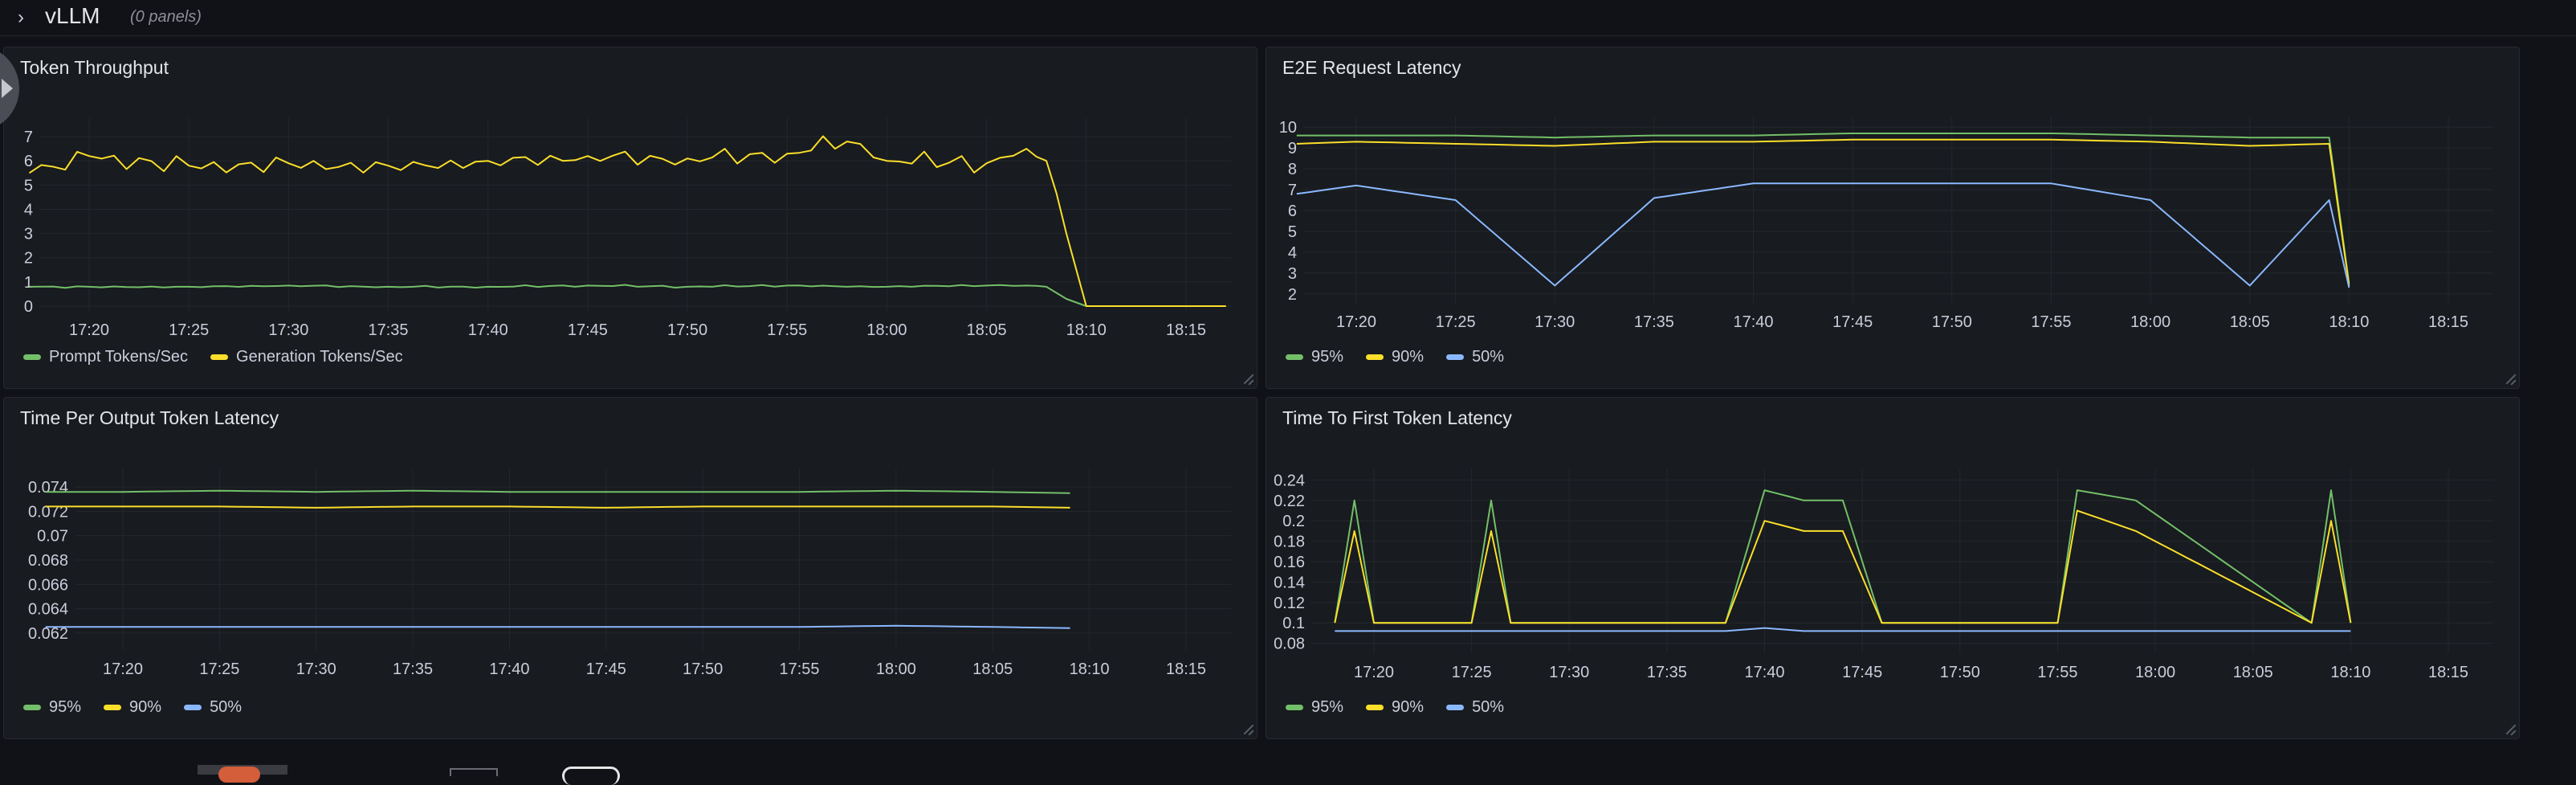  I want to click on y-tick-label: 2, so click(1292, 295).